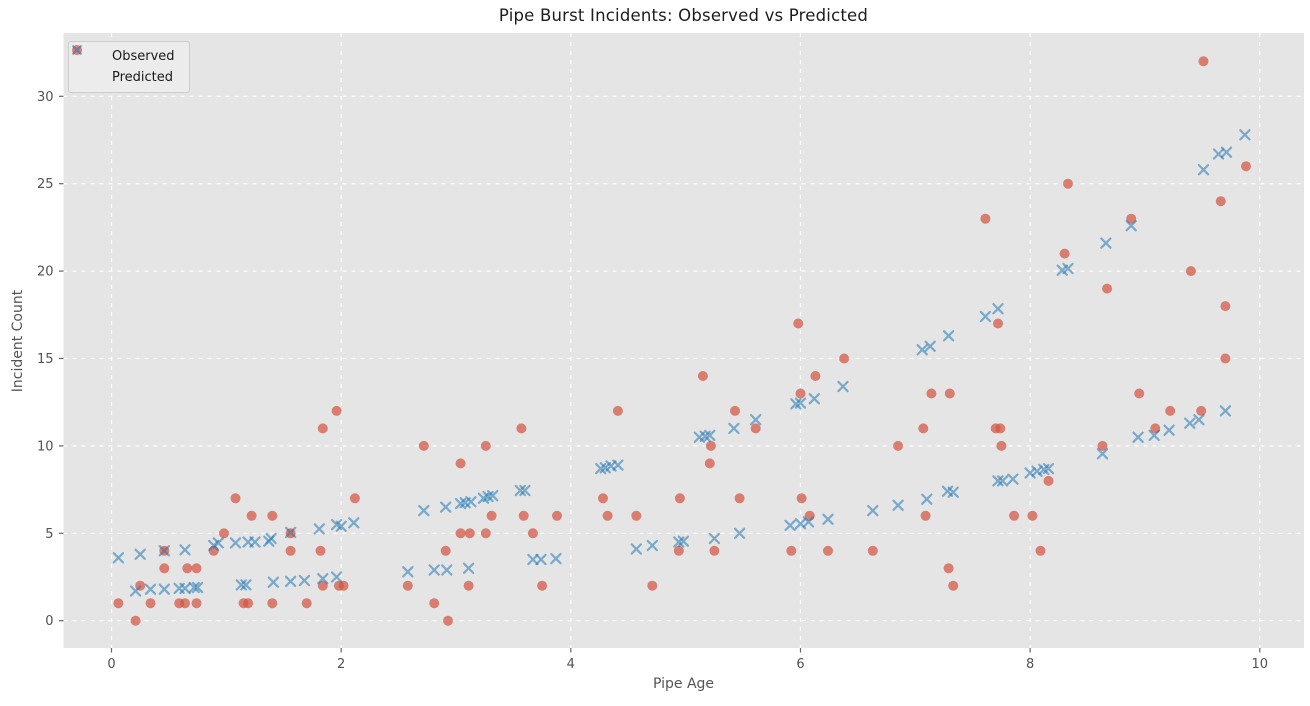 This screenshot has width=1310, height=706. I want to click on y-tick-label: 30, so click(45, 97).